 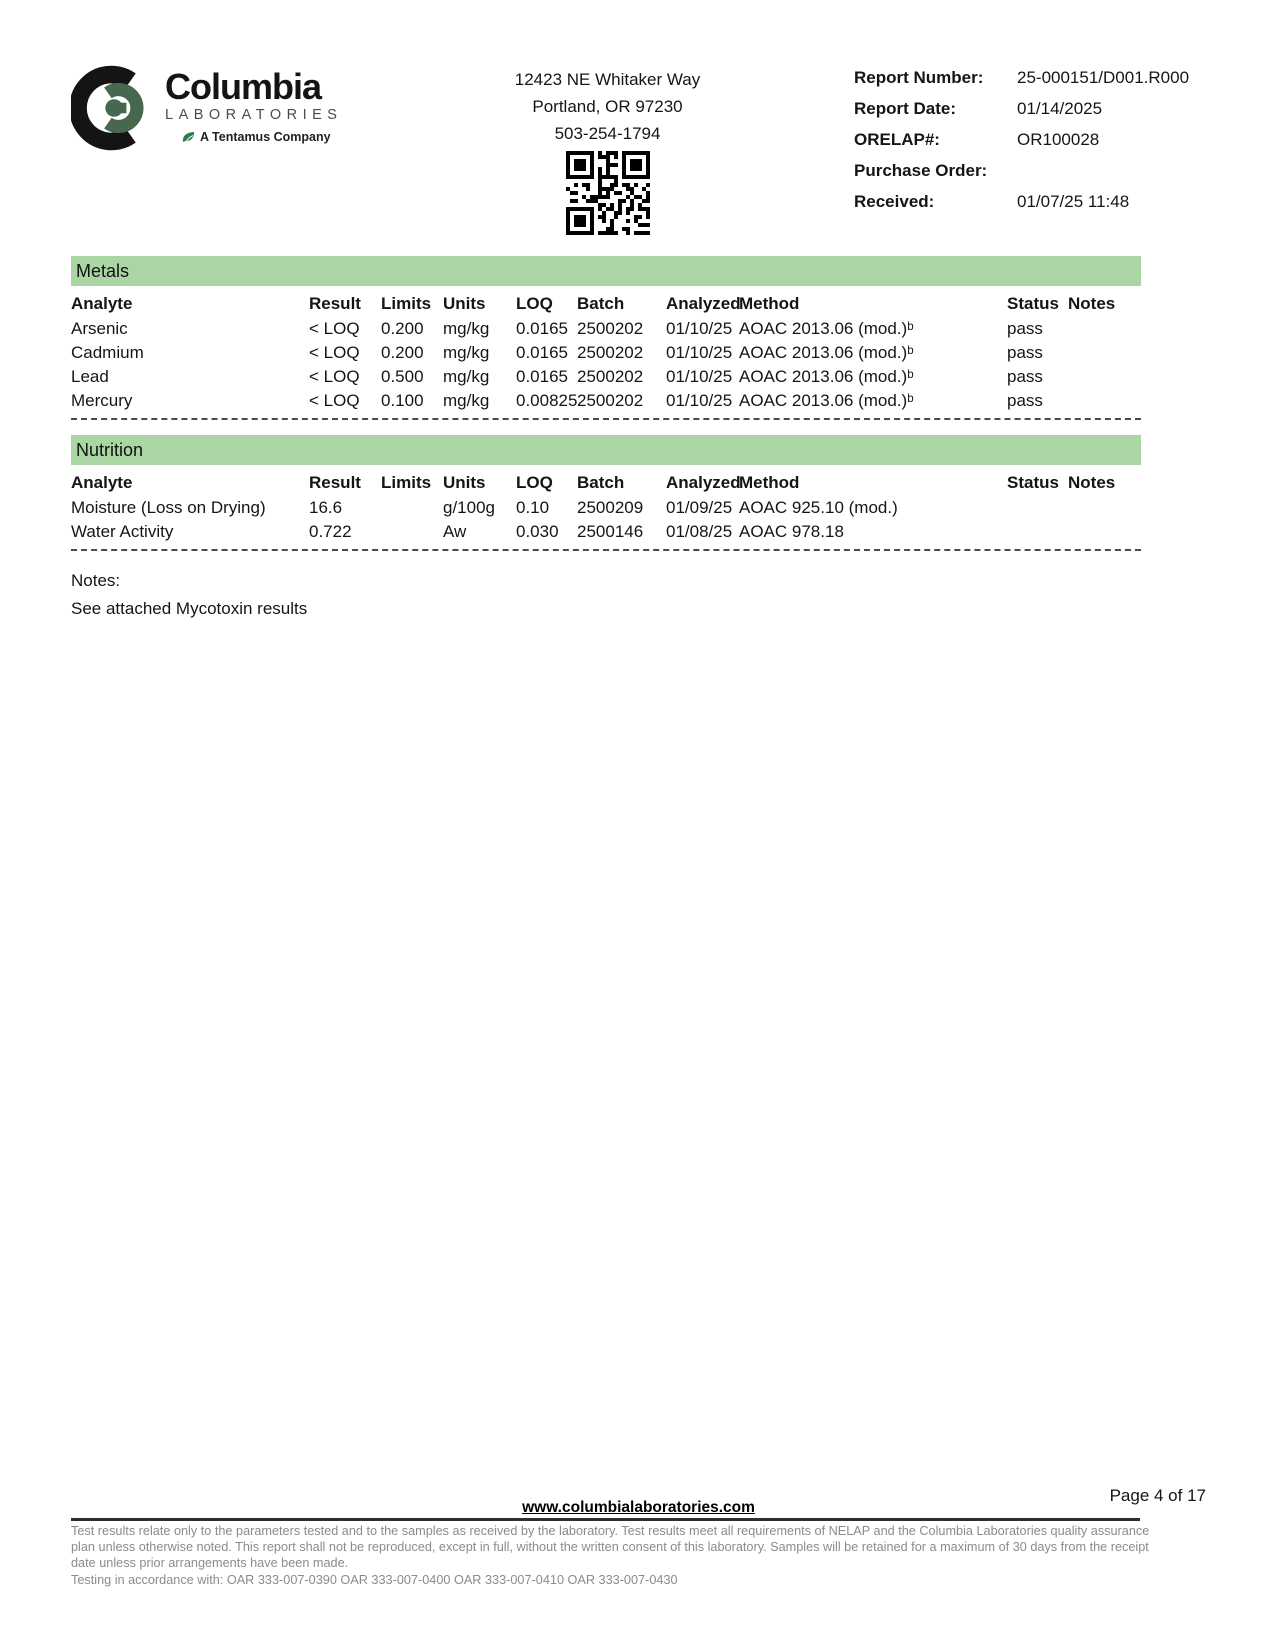 What do you see at coordinates (254, 115) in the screenshot?
I see `logo-sub: LABORATORIES` at bounding box center [254, 115].